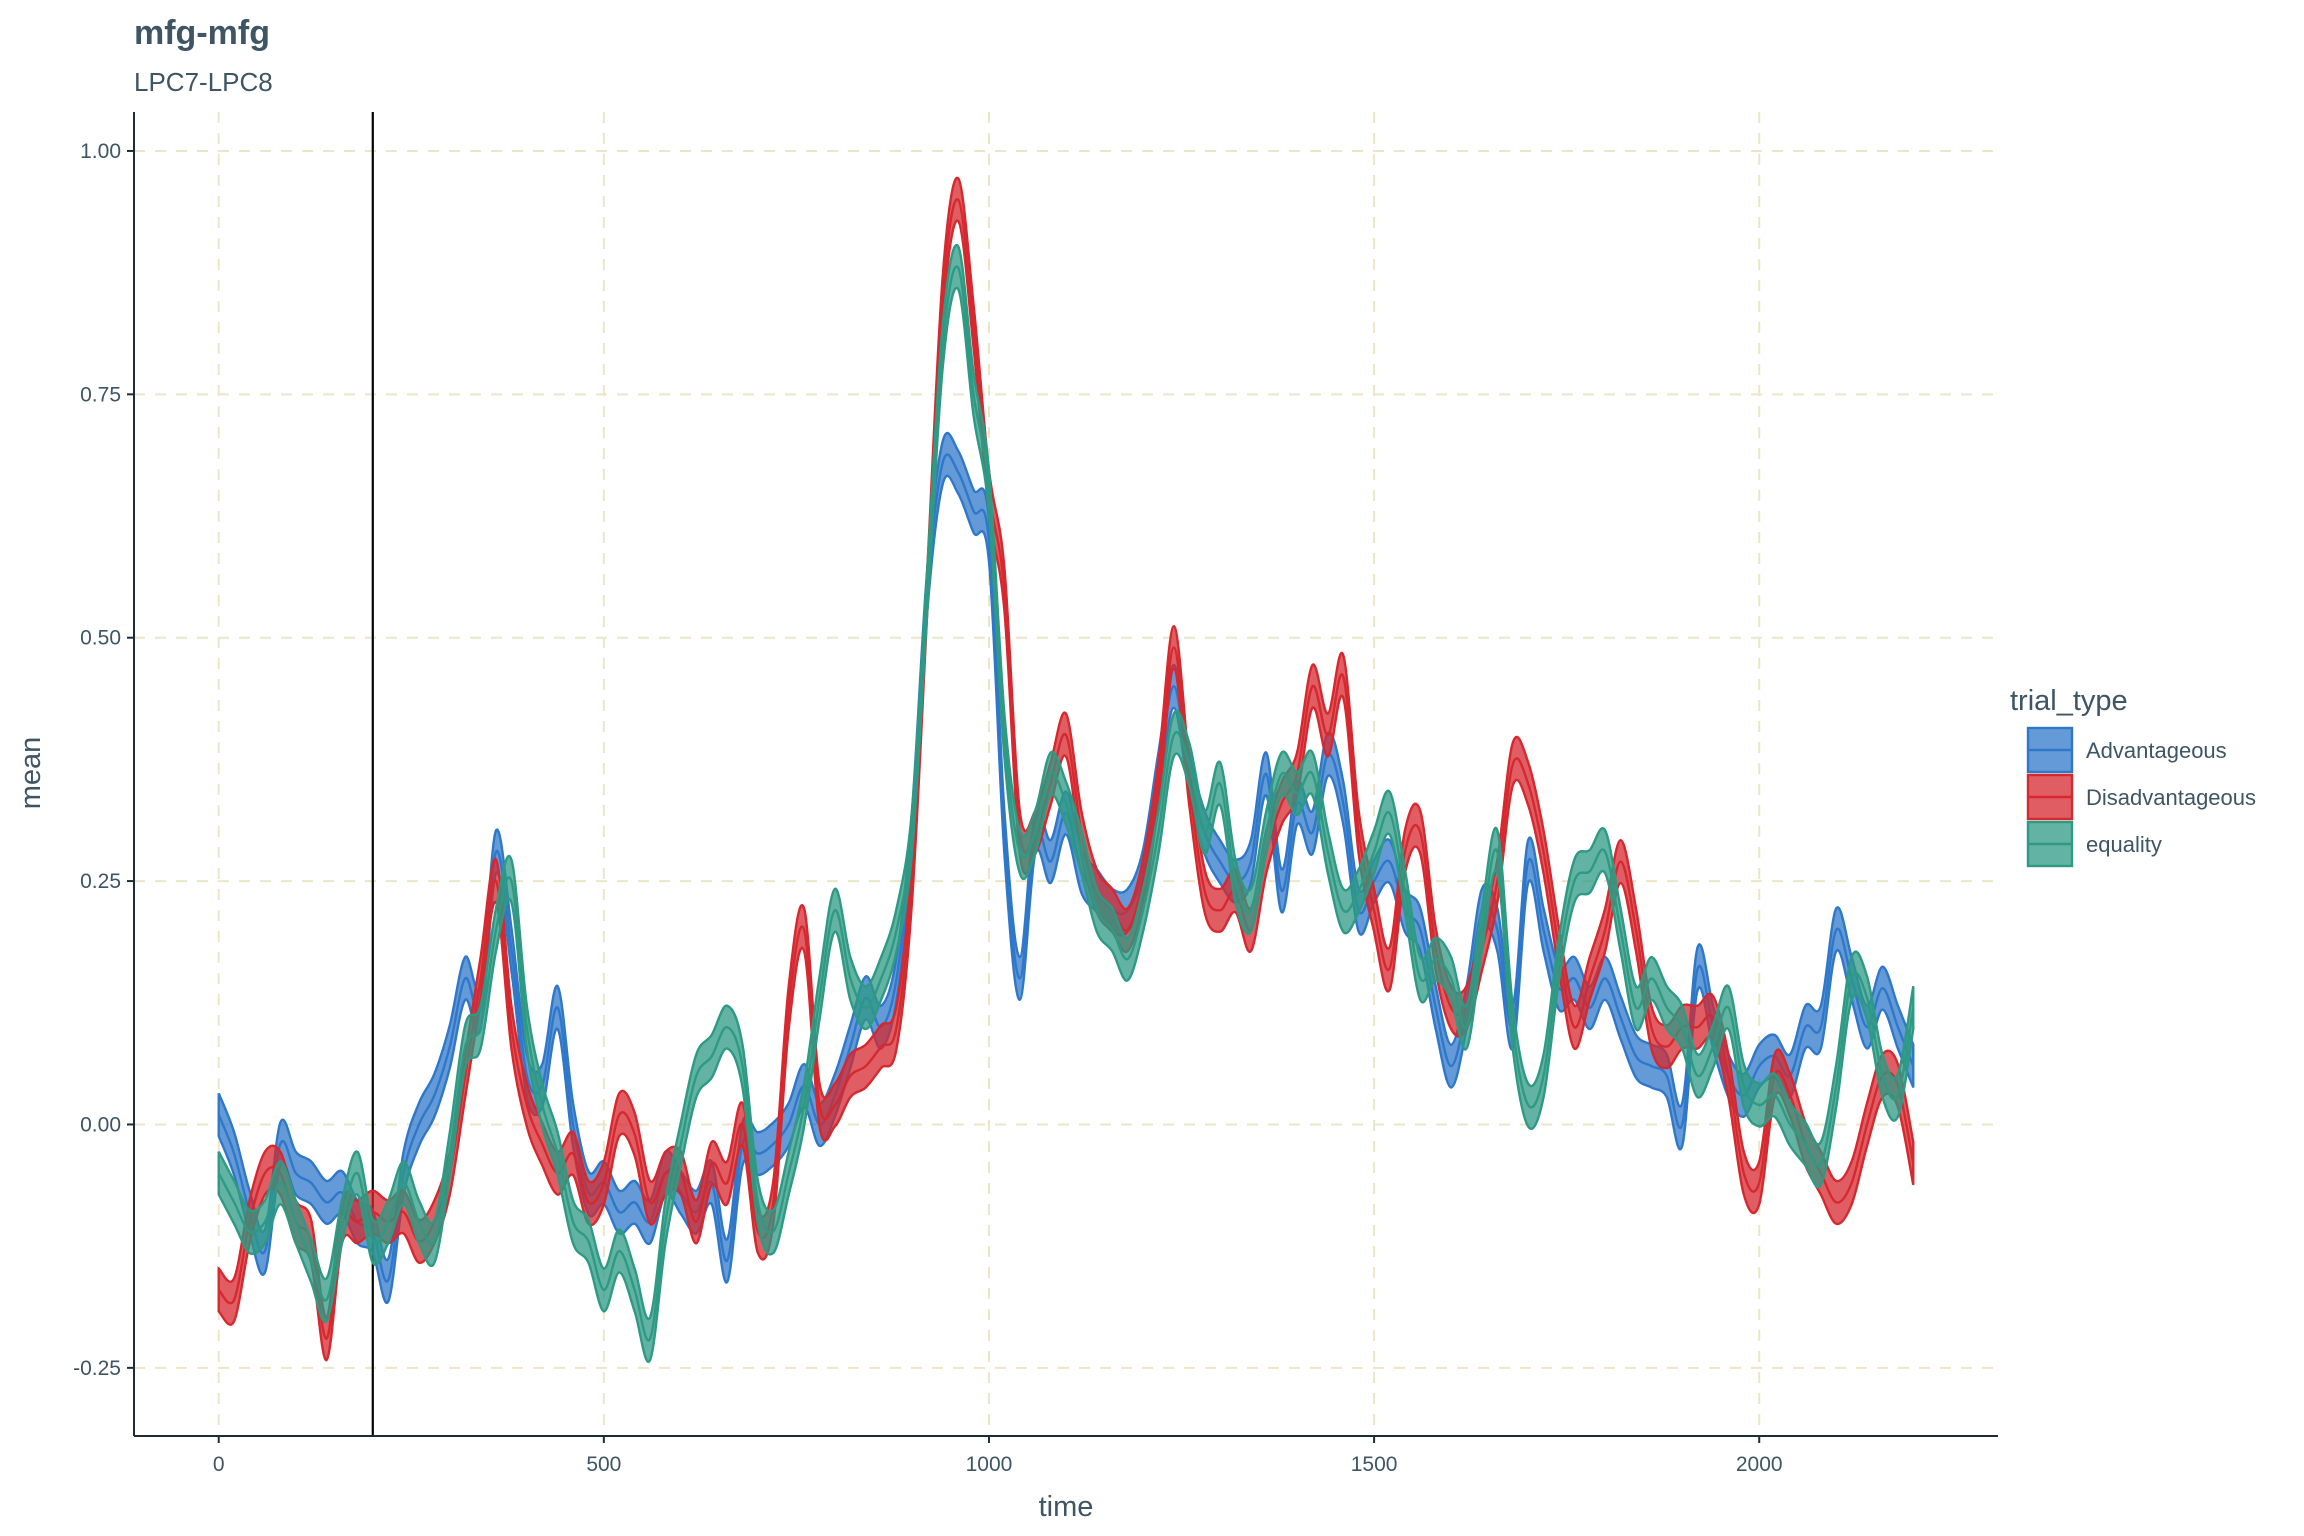 Image resolution: width=2304 pixels, height=1536 pixels. I want to click on y-tick-label: 0.00, so click(100, 1124).